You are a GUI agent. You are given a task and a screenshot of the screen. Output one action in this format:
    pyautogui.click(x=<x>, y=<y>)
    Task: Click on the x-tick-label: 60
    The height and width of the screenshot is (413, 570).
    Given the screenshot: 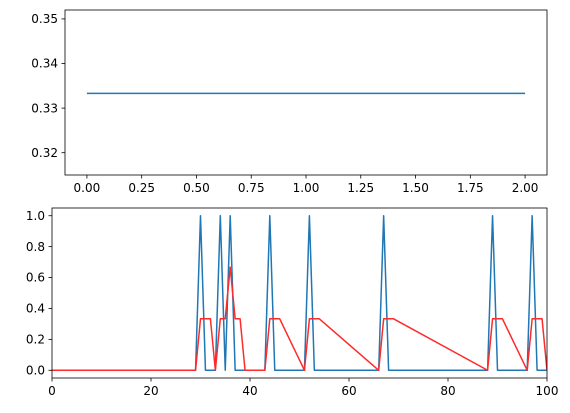 What is the action you would take?
    pyautogui.click(x=348, y=391)
    